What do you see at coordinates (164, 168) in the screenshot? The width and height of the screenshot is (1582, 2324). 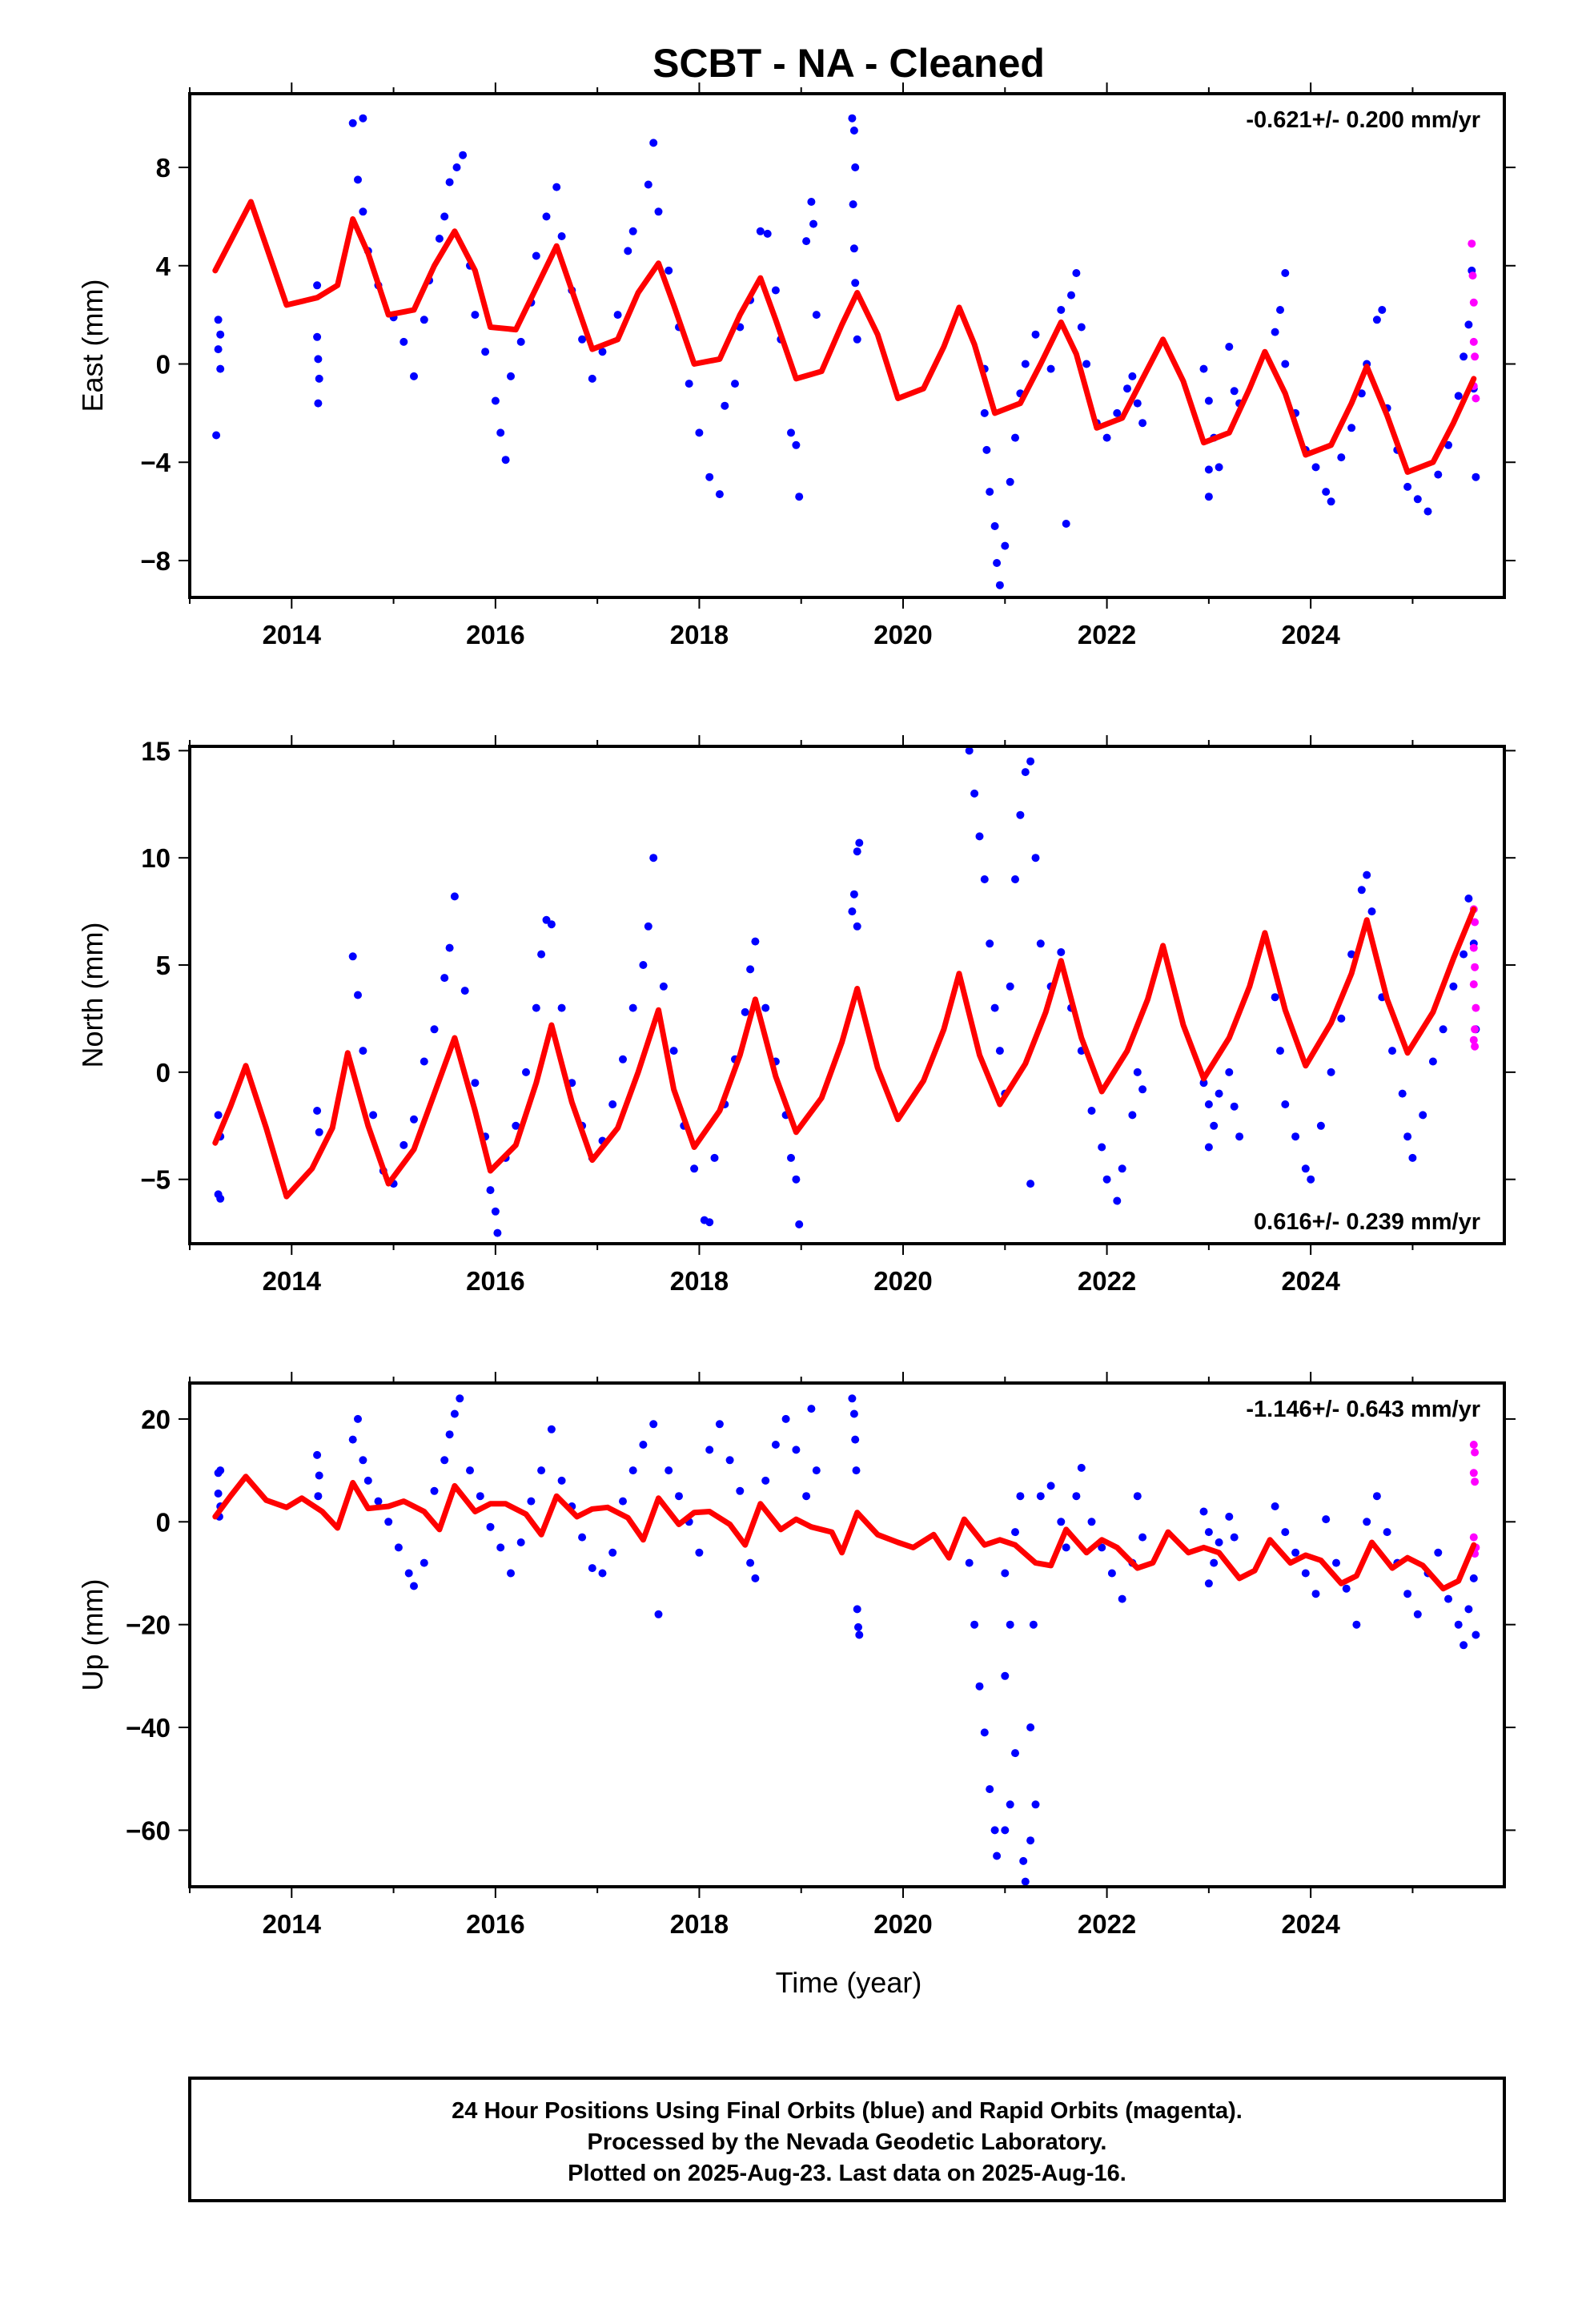 I see `y-tick-label: 8` at bounding box center [164, 168].